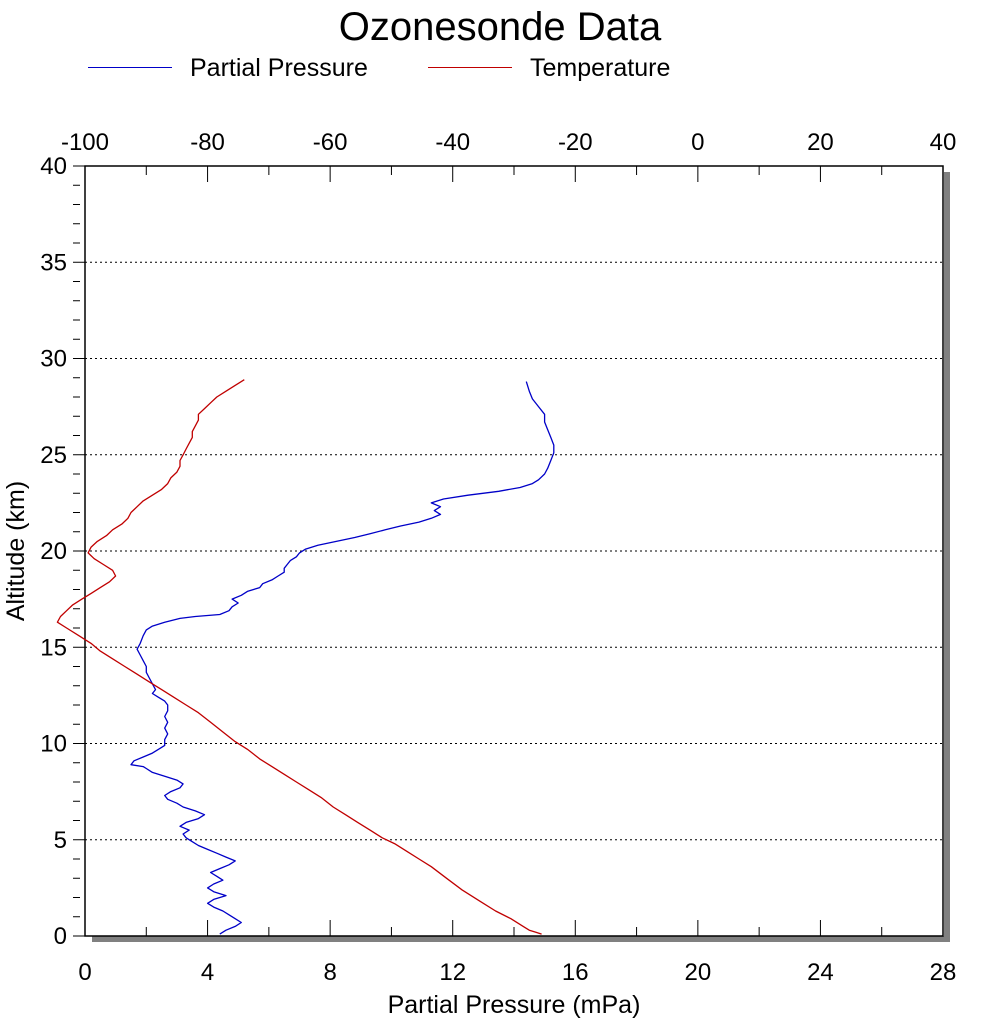 The image size is (1000, 1021). Describe the element at coordinates (60, 840) in the screenshot. I see `y-tick-label-5: 5` at that location.